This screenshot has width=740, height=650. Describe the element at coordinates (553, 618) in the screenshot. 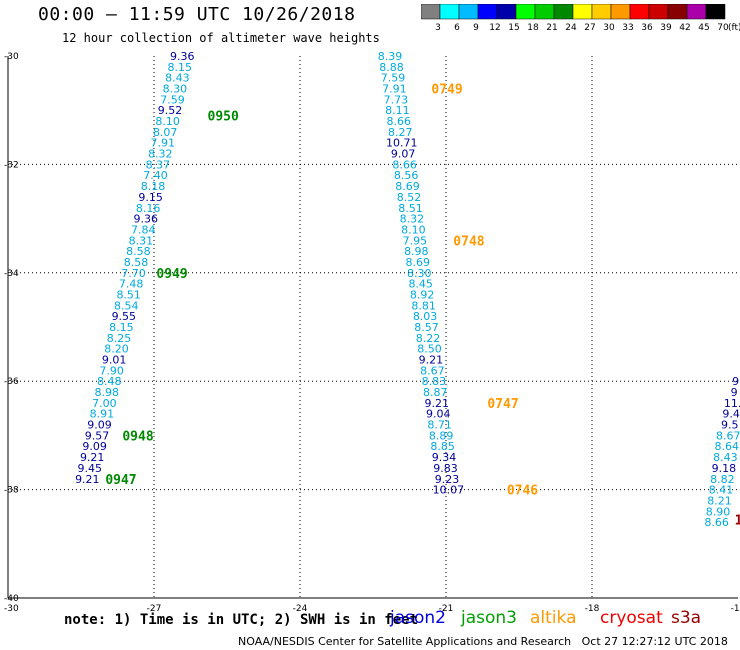

I see `legend-altika: altika` at that location.